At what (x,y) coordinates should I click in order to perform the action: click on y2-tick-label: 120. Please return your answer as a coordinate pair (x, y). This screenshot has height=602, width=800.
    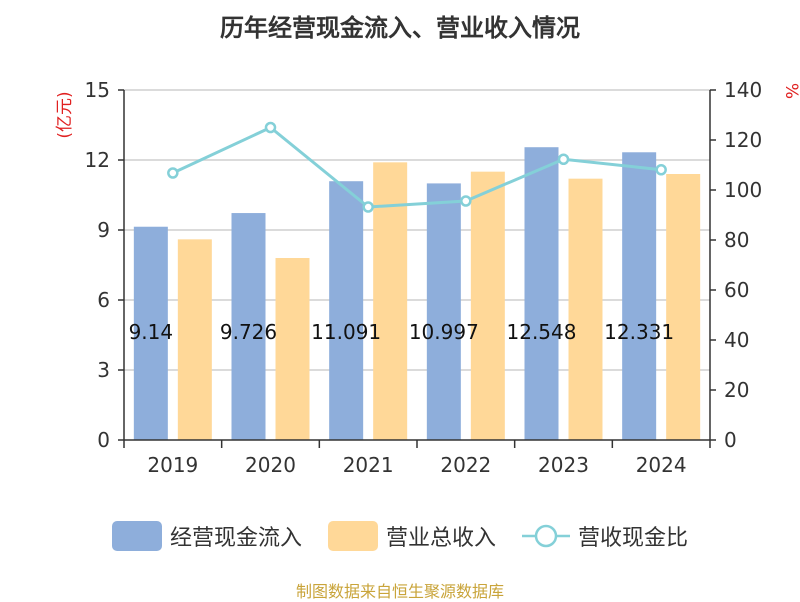
    Looking at the image, I should click on (743, 140).